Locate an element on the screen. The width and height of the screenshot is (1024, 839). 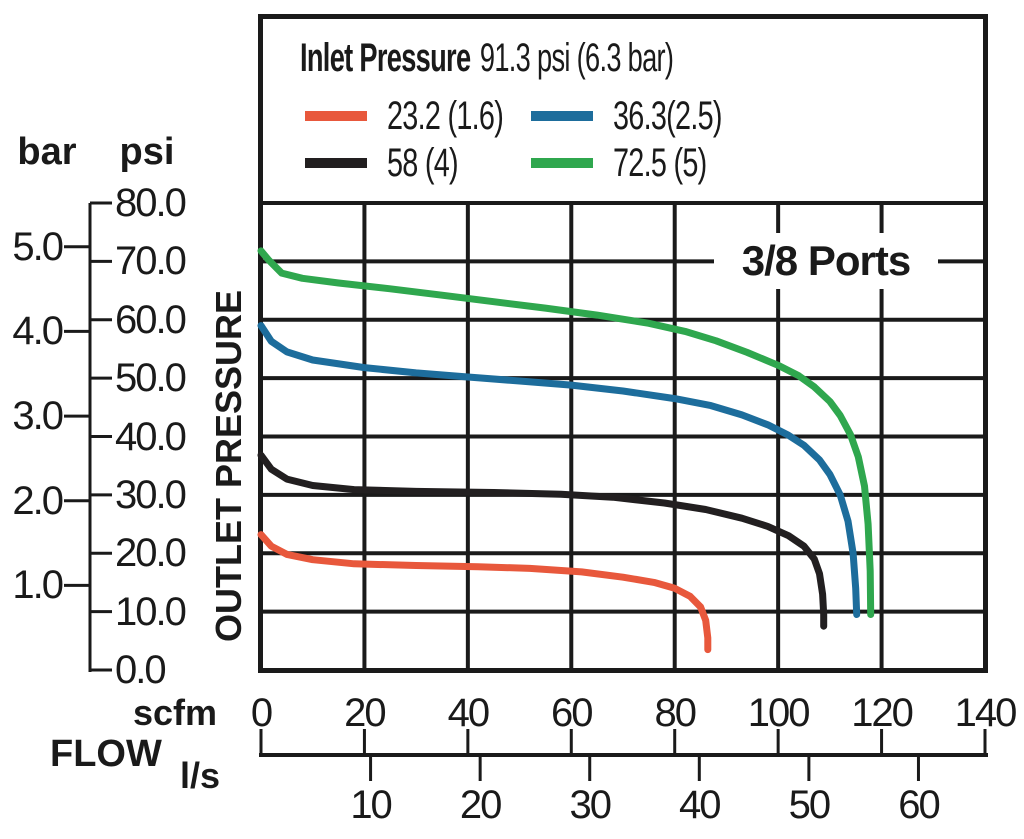
legend-title: Inlet Pressure 91.3 psi (6.3 bar) is located at coordinates (487, 58).